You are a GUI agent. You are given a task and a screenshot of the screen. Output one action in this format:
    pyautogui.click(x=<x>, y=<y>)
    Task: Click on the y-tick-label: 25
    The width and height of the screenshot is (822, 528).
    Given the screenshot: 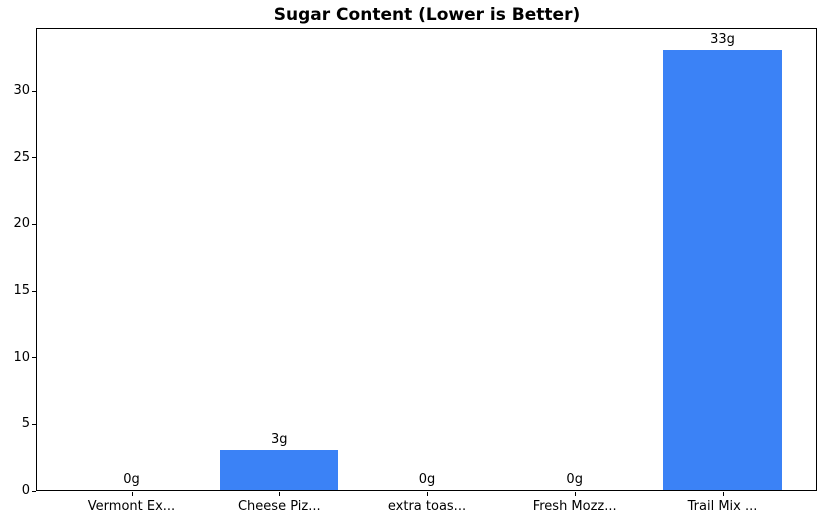 What is the action you would take?
    pyautogui.click(x=21, y=157)
    